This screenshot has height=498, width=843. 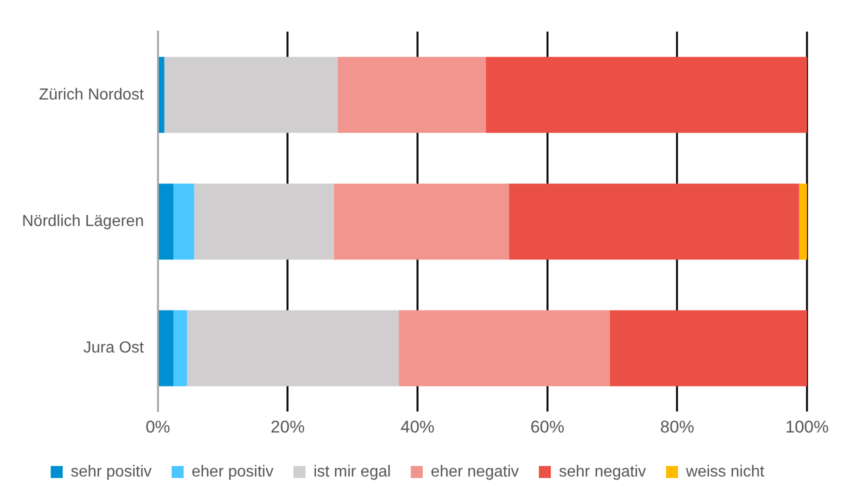 What do you see at coordinates (287, 426) in the screenshot?
I see `x-tick-label: 20%` at bounding box center [287, 426].